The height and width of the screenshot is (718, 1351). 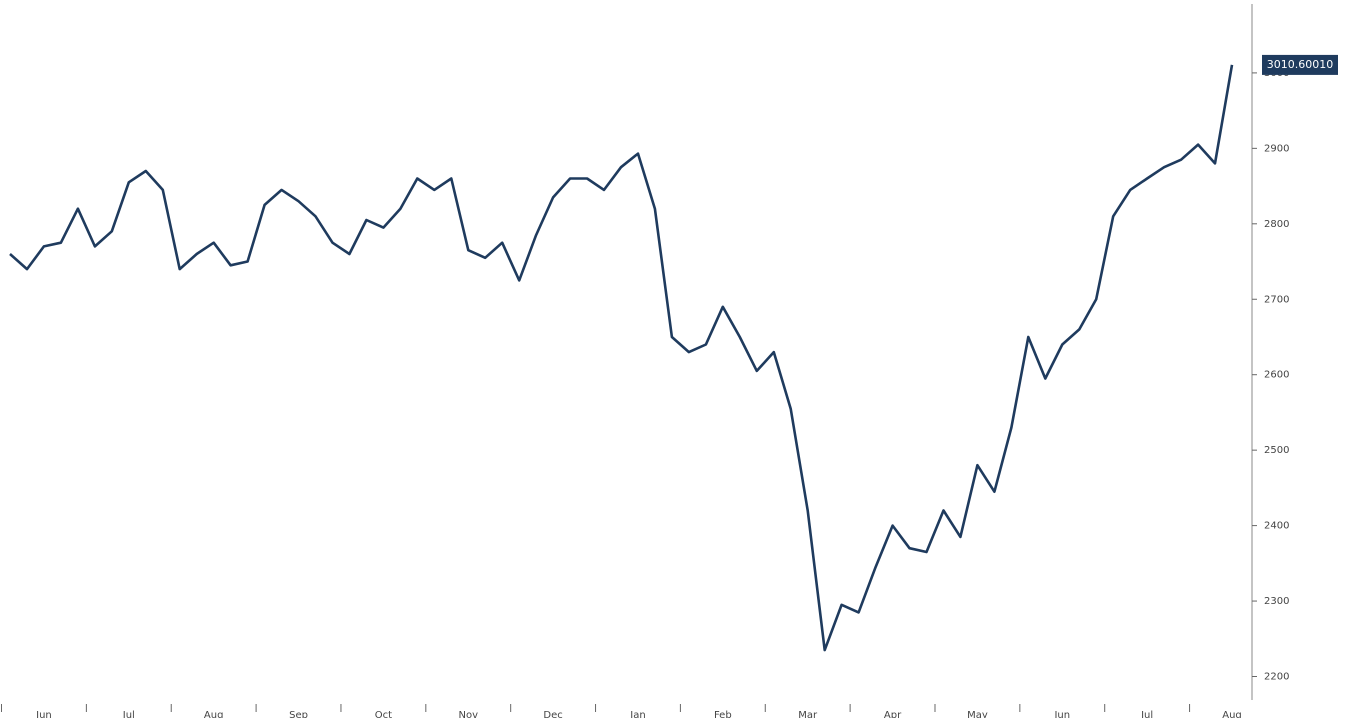 What do you see at coordinates (1276, 601) in the screenshot?
I see `y-tick-label: 2300` at bounding box center [1276, 601].